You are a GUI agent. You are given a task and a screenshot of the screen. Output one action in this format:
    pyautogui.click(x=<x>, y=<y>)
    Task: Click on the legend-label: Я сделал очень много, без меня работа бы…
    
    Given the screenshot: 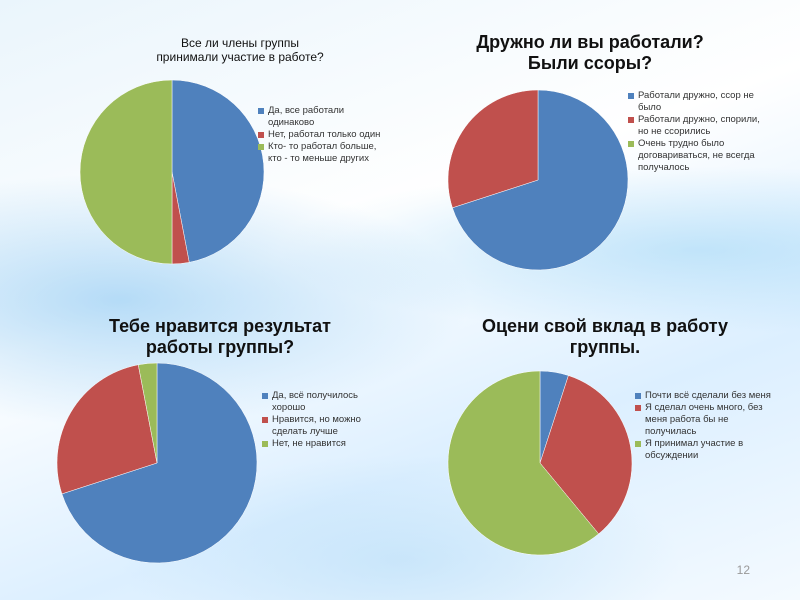 What is the action you would take?
    pyautogui.click(x=704, y=419)
    